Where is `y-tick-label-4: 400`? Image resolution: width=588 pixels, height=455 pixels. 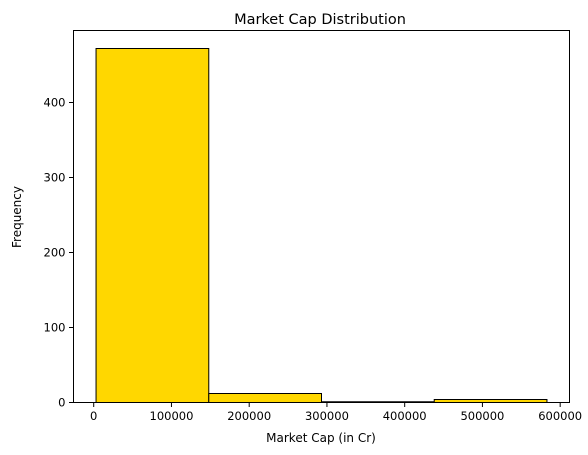
y-tick-label-4: 400 is located at coordinates (55, 103).